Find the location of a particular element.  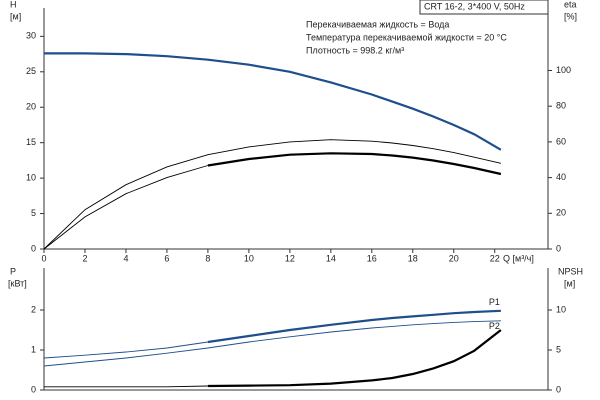

x-tick-label: 8 is located at coordinates (207, 258).